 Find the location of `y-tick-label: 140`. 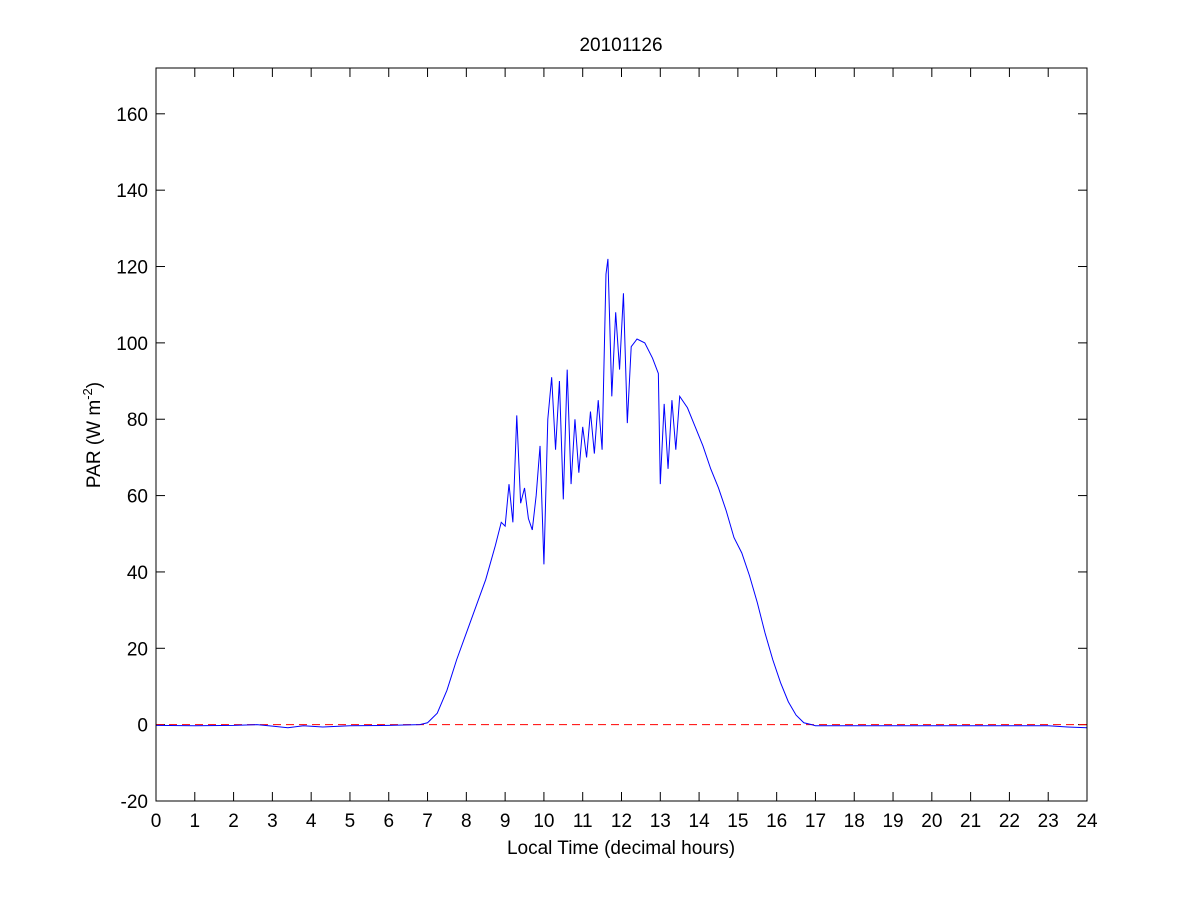

y-tick-label: 140 is located at coordinates (132, 191).